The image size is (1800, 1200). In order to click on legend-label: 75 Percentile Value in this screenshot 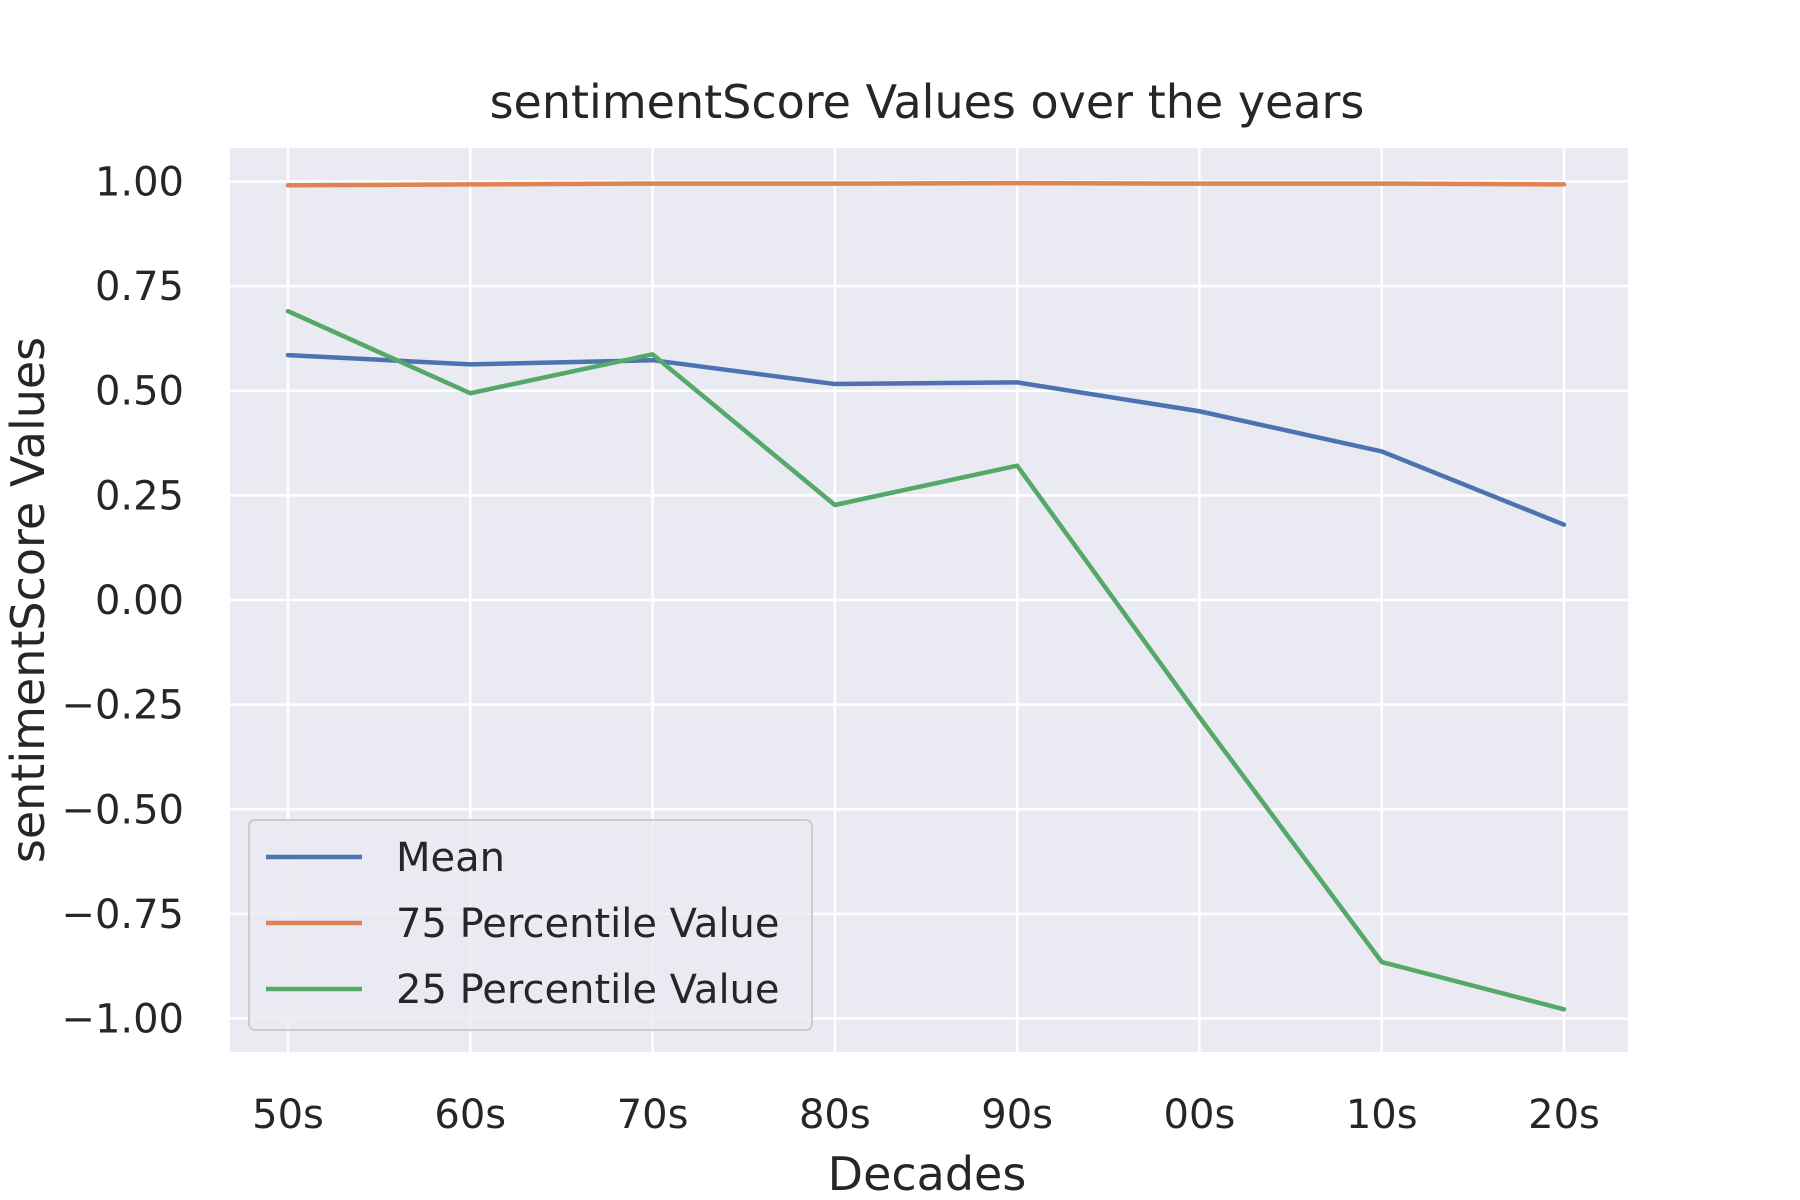, I will do `click(588, 924)`.